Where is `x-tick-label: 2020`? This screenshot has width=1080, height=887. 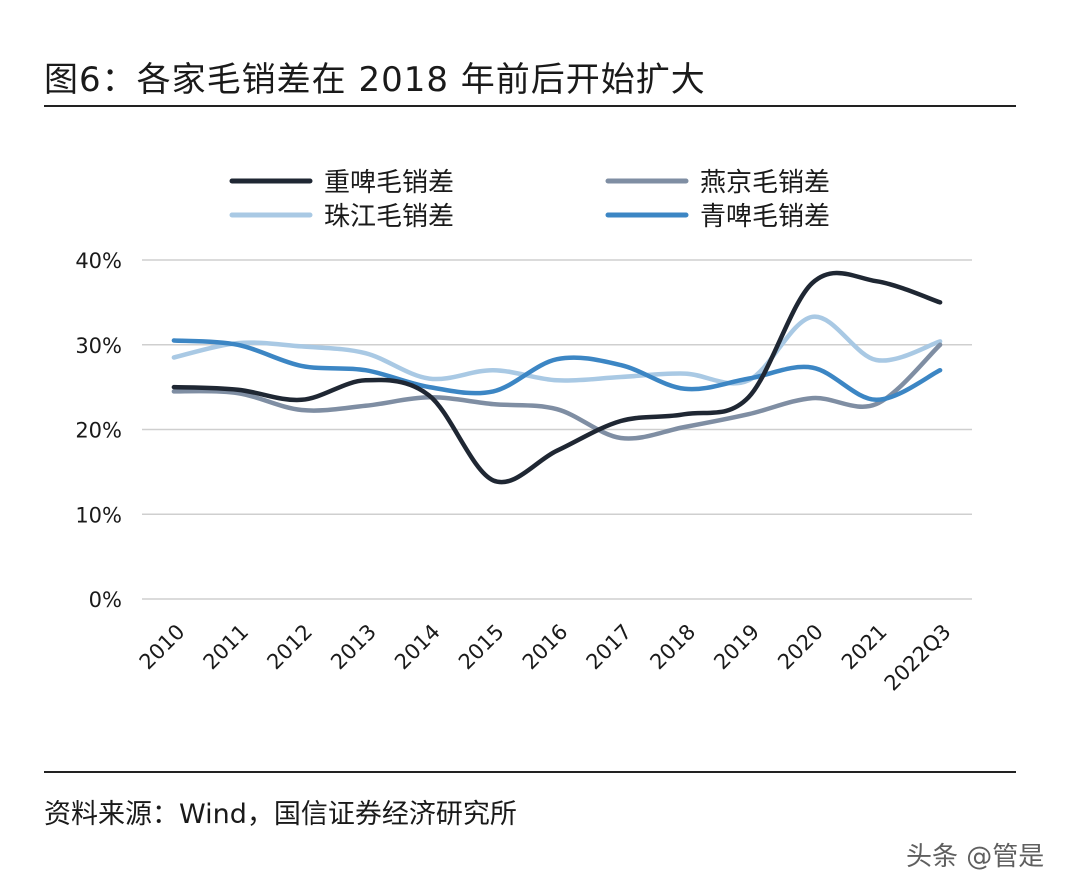
x-tick-label: 2020 is located at coordinates (800, 647).